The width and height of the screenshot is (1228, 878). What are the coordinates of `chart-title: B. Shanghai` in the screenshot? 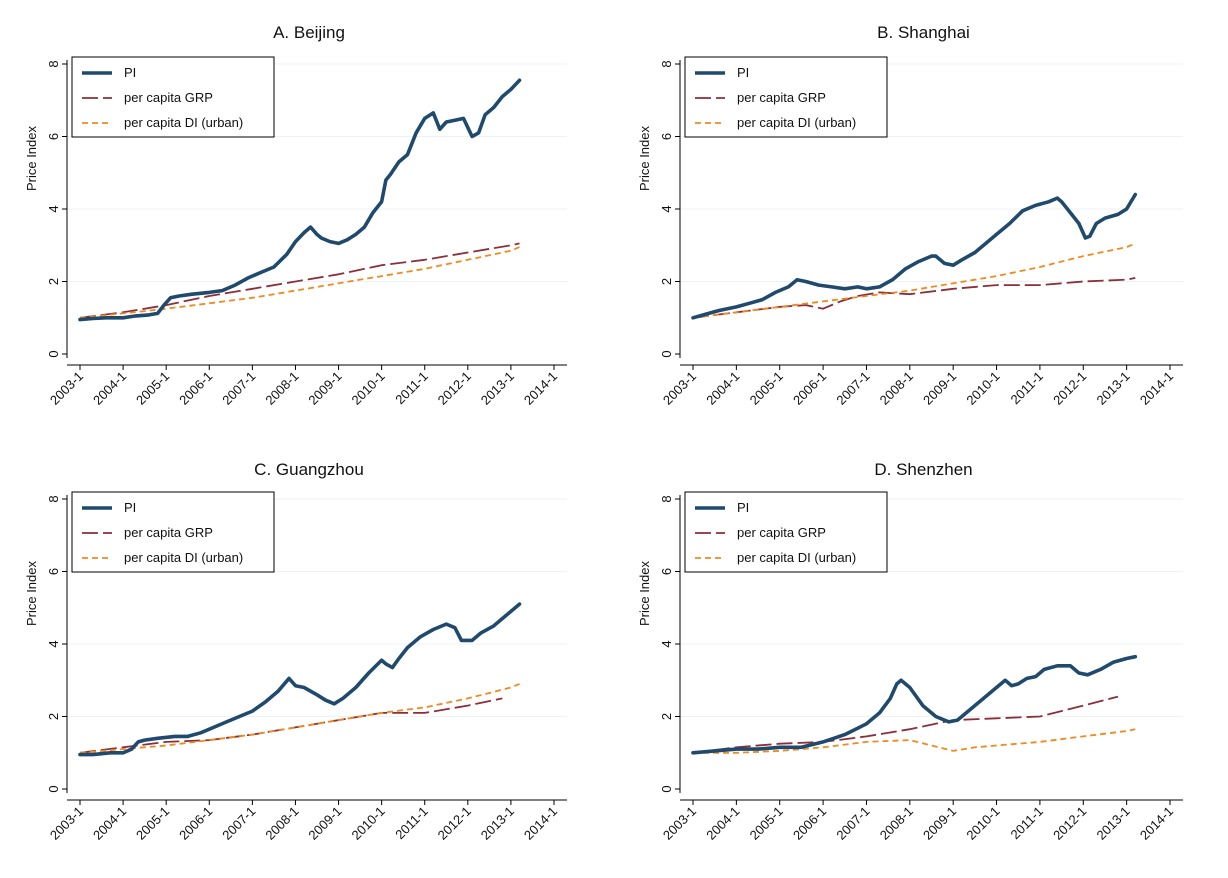 It's located at (923, 32).